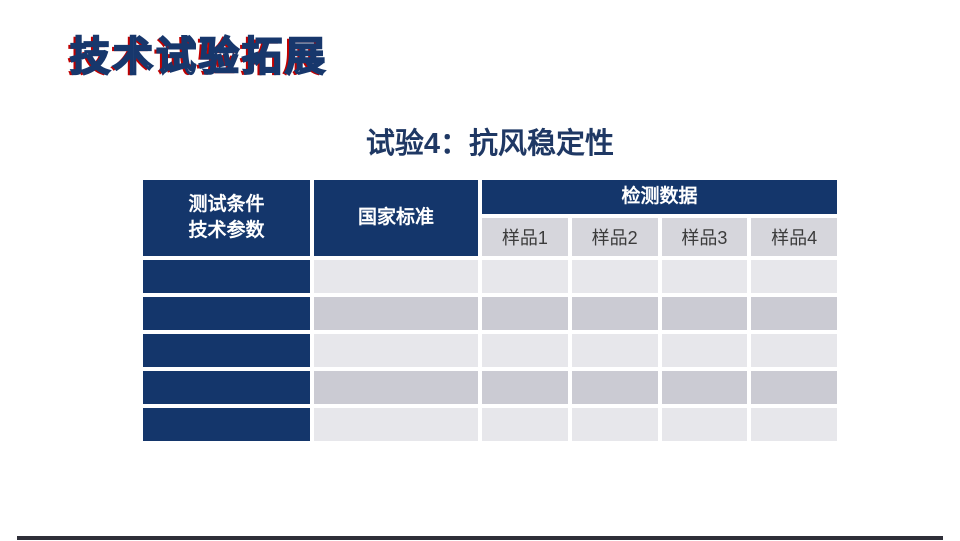  I want to click on body-cell-r3-c5, so click(704, 350).